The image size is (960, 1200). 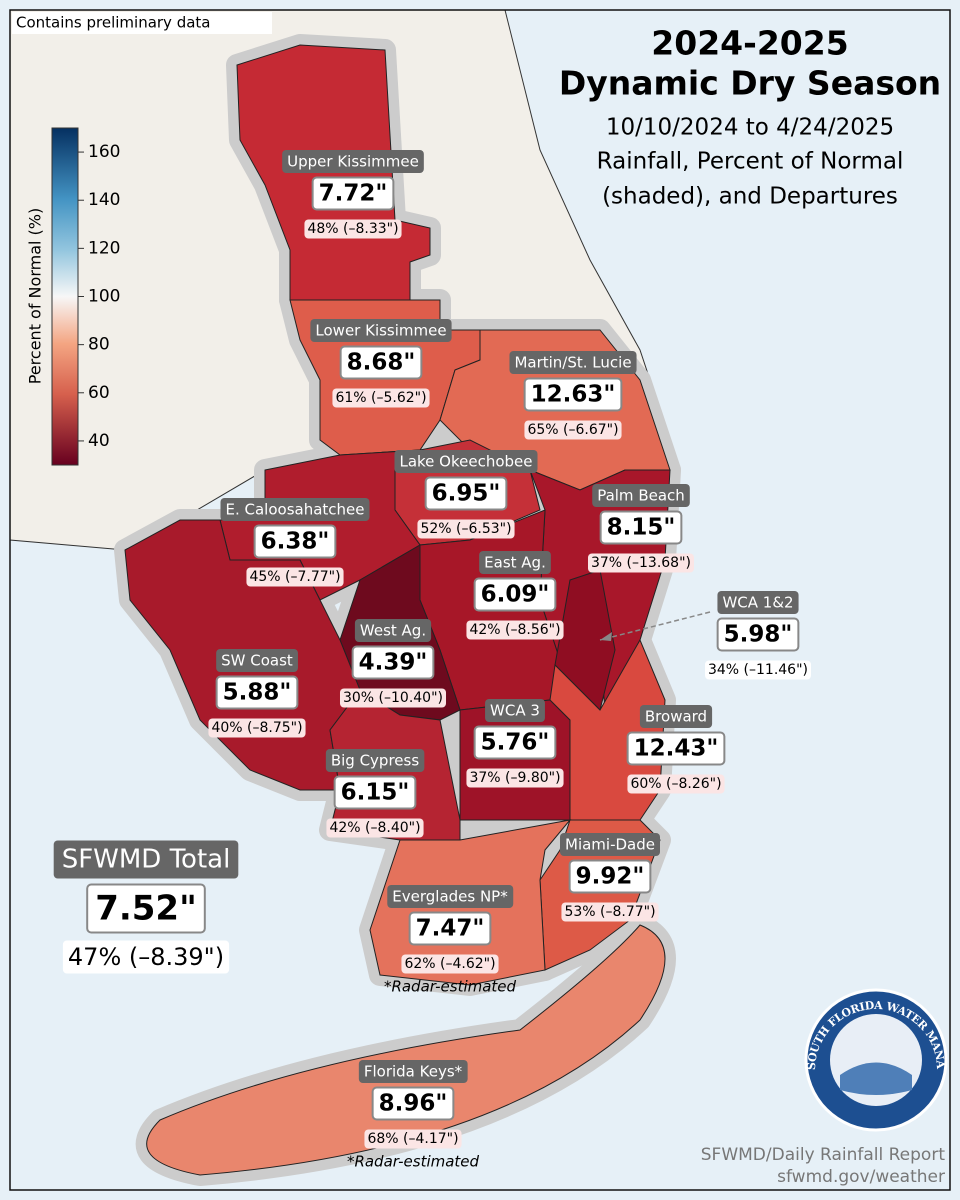 I want to click on region-detail-group: 42% (–8.56"), so click(x=515, y=630).